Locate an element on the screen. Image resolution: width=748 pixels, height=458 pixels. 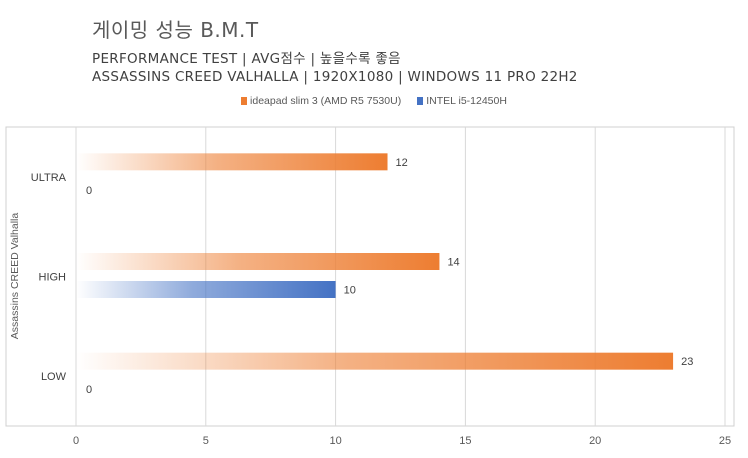
legend-item-intel: INTEL i5-12450H is located at coordinates (462, 101).